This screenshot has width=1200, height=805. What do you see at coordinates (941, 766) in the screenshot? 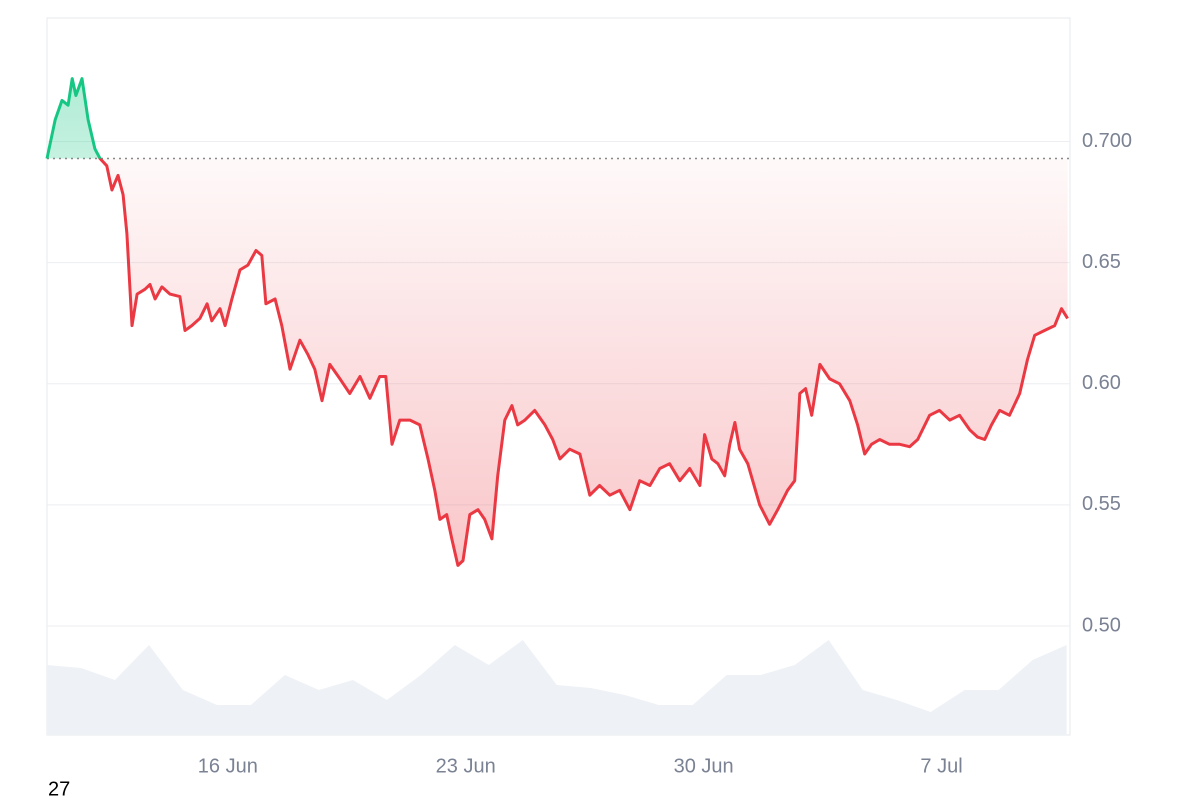
I see `x-tick-label: 7 Jul` at bounding box center [941, 766].